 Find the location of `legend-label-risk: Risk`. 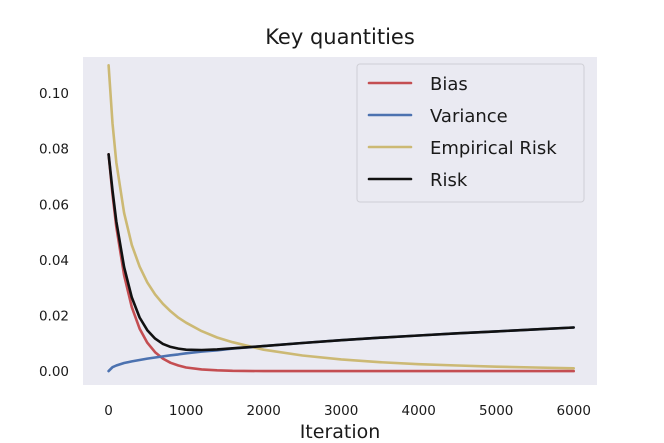

legend-label-risk: Risk is located at coordinates (449, 180).